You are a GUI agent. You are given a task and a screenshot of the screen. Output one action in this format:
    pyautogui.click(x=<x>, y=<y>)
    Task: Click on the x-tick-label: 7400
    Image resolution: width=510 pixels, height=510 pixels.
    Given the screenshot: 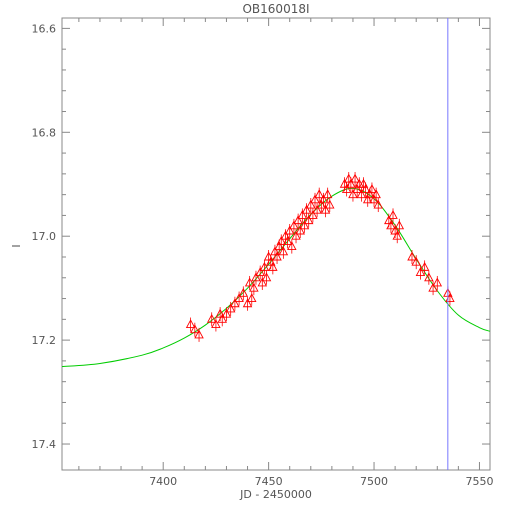 What is the action you would take?
    pyautogui.click(x=163, y=481)
    